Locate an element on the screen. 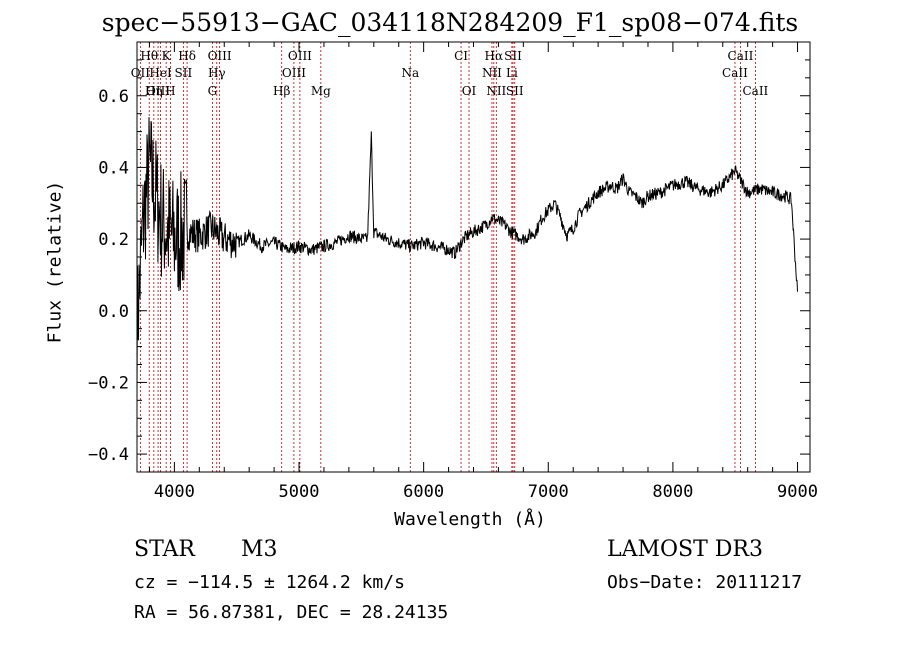 The height and width of the screenshot is (649, 900). line-label-1: K is located at coordinates (167, 56).